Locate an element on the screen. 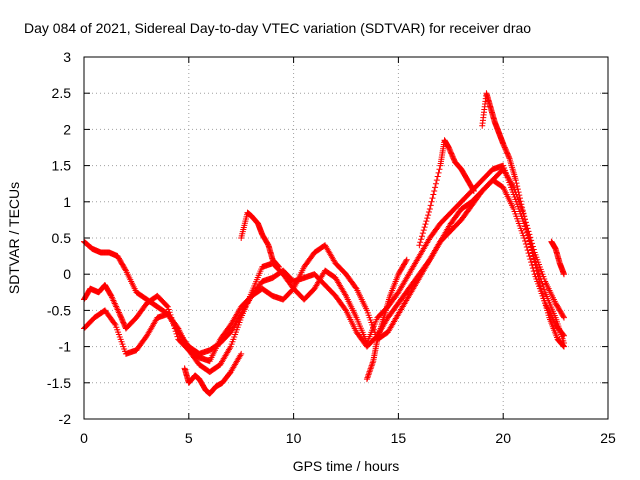 The height and width of the screenshot is (480, 640). y-tick-label: 3 is located at coordinates (67, 57).